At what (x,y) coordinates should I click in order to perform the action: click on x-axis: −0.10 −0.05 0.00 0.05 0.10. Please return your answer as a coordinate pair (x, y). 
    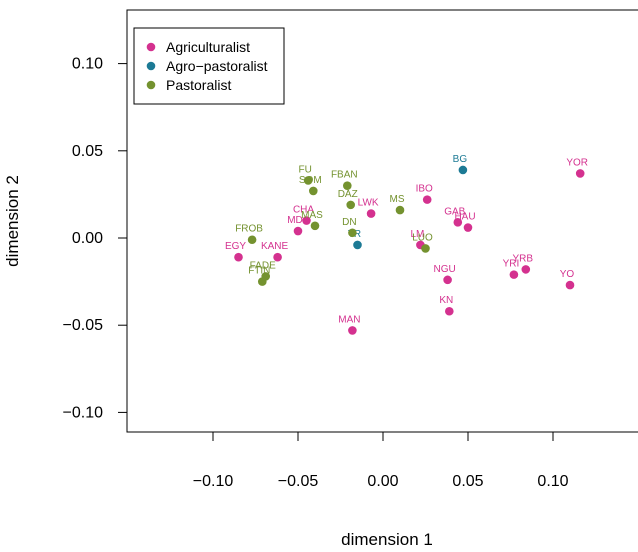
    Looking at the image, I should click on (381, 460).